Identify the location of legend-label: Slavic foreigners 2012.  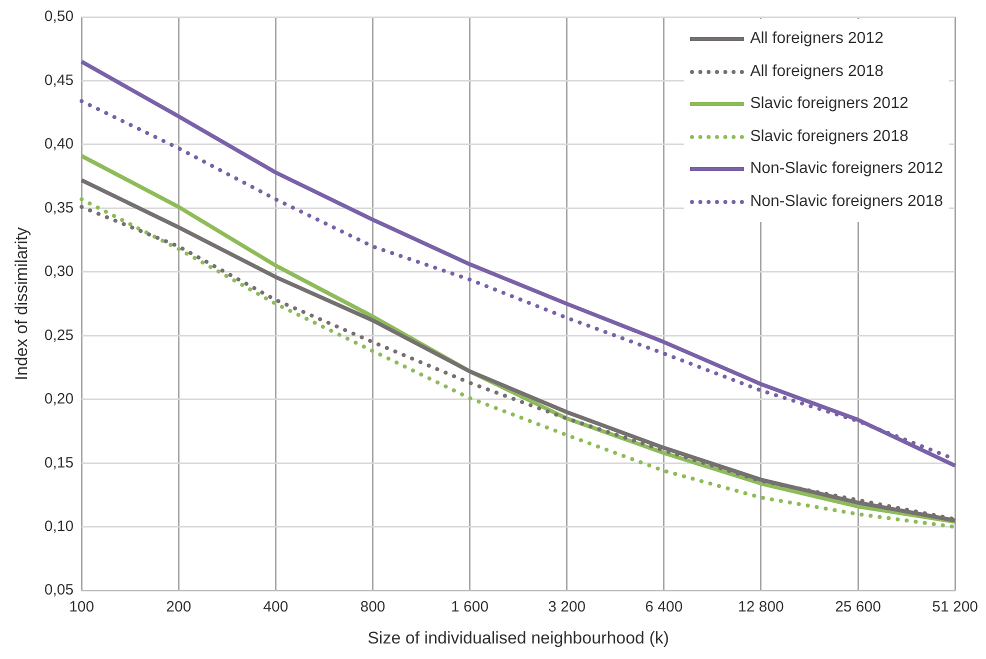
(829, 104).